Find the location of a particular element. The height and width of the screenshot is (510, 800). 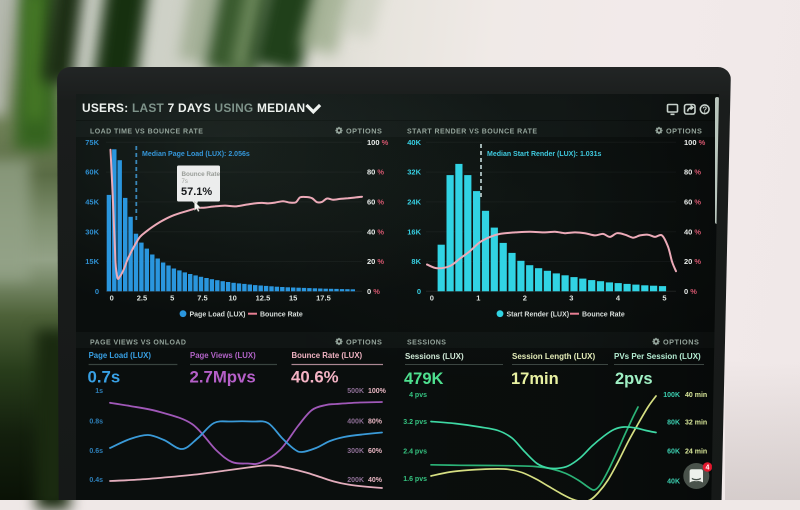

svg-text: 80% is located at coordinates (375, 421).